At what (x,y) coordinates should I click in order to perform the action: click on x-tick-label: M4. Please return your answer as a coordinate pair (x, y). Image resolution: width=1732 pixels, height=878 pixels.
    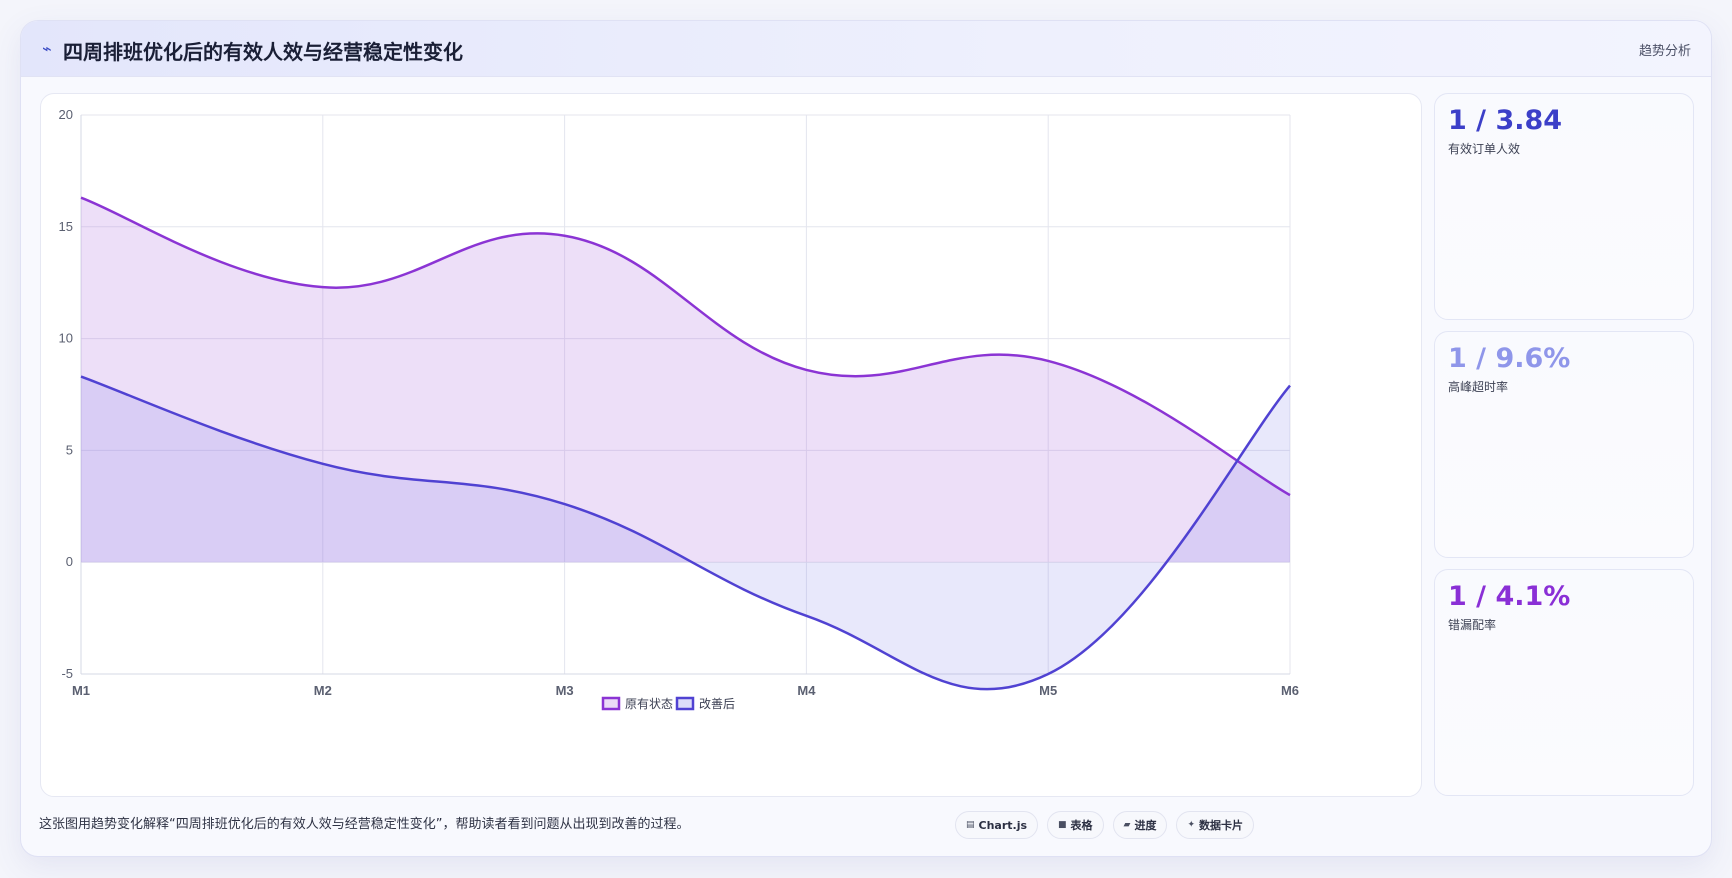
    Looking at the image, I should click on (806, 690).